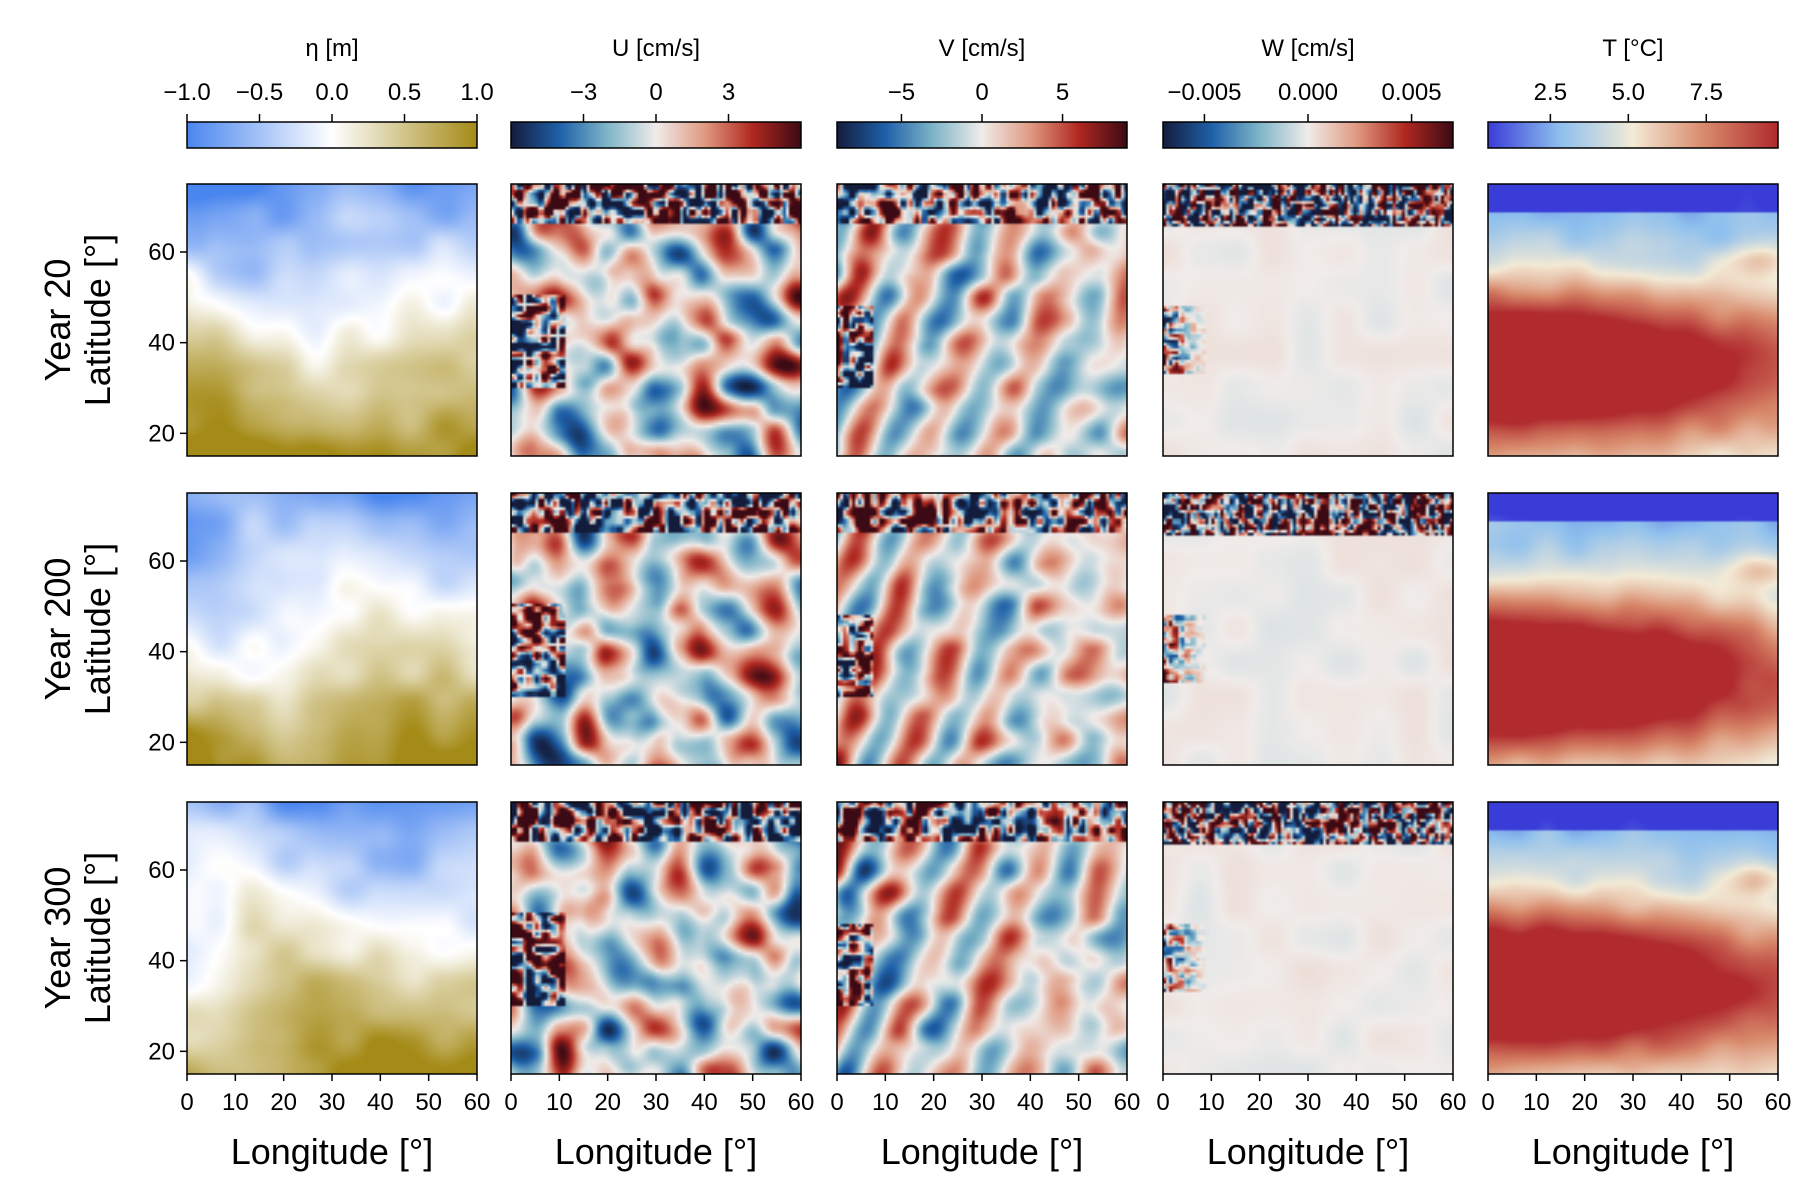 Image resolution: width=1800 pixels, height=1200 pixels. What do you see at coordinates (1632, 48) in the screenshot?
I see `colorbar-title: T [°C]` at bounding box center [1632, 48].